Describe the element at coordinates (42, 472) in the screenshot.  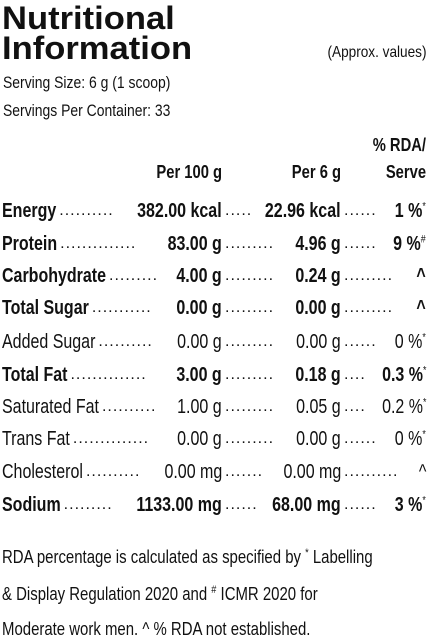
I see `nutrient-name: Cholesterol` at that location.